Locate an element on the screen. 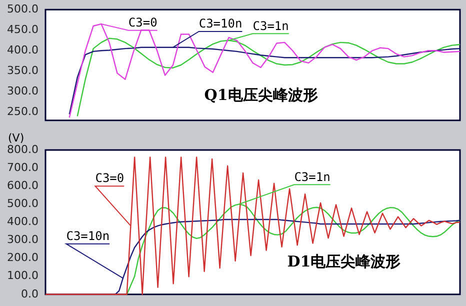  annotation: Q1电压尖峰波形 is located at coordinates (261, 95).